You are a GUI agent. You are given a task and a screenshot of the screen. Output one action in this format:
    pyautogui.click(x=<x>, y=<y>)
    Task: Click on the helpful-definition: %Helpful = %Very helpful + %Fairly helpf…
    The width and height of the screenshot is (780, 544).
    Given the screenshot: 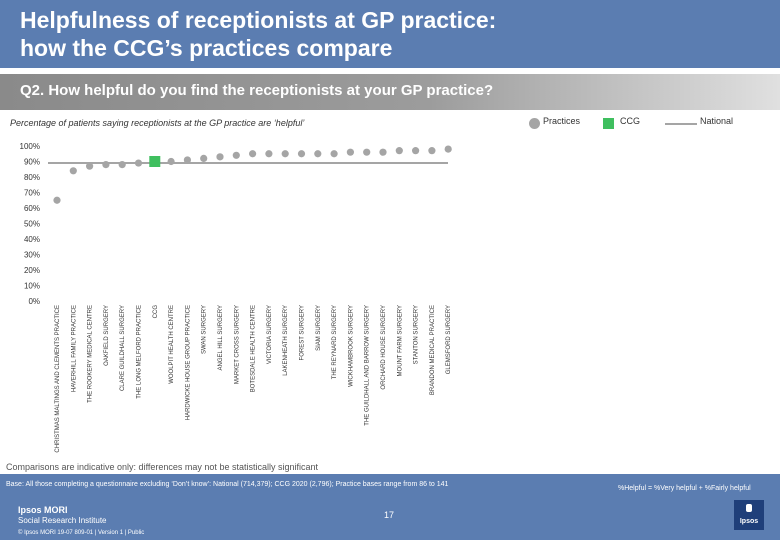 What is the action you would take?
    pyautogui.click(x=684, y=488)
    